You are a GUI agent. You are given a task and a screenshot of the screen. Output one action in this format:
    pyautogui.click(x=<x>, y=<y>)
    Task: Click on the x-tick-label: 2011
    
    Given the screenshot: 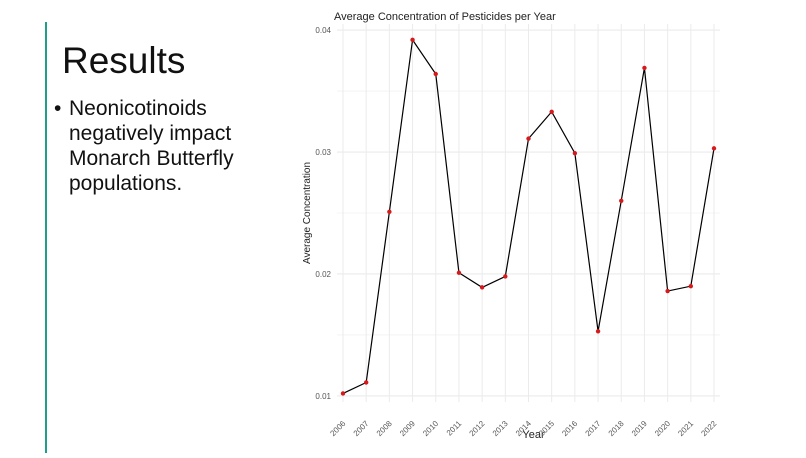 What is the action you would take?
    pyautogui.click(x=454, y=428)
    